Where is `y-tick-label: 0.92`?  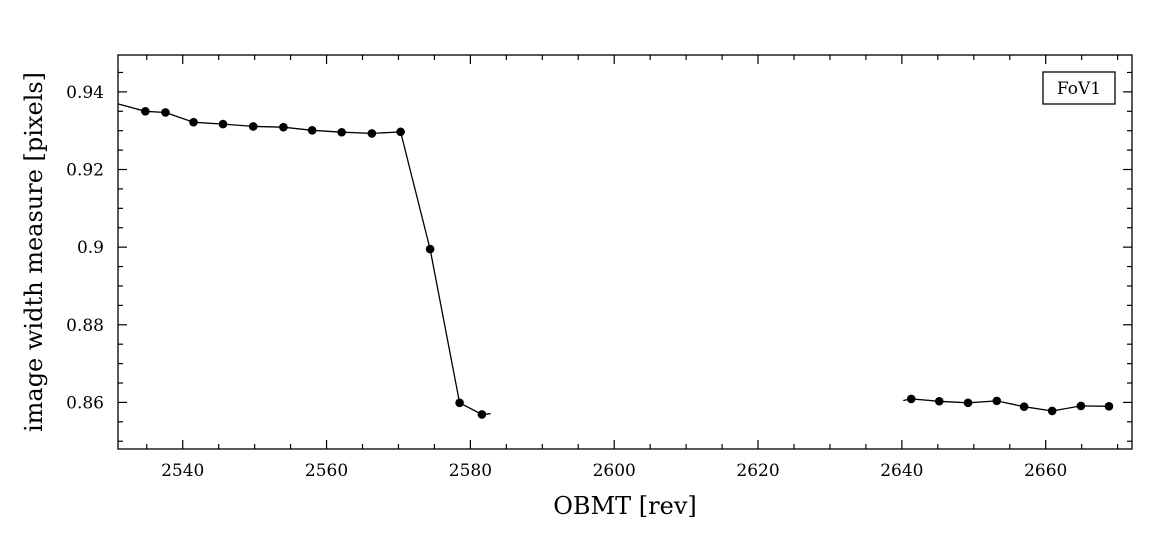 y-tick-label: 0.92 is located at coordinates (85, 171).